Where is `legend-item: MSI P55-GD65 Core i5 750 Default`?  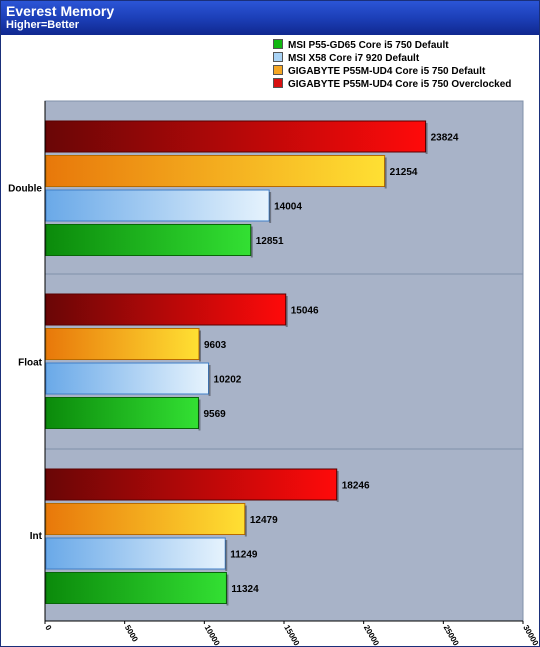 legend-item: MSI P55-GD65 Core i5 750 Default is located at coordinates (392, 45).